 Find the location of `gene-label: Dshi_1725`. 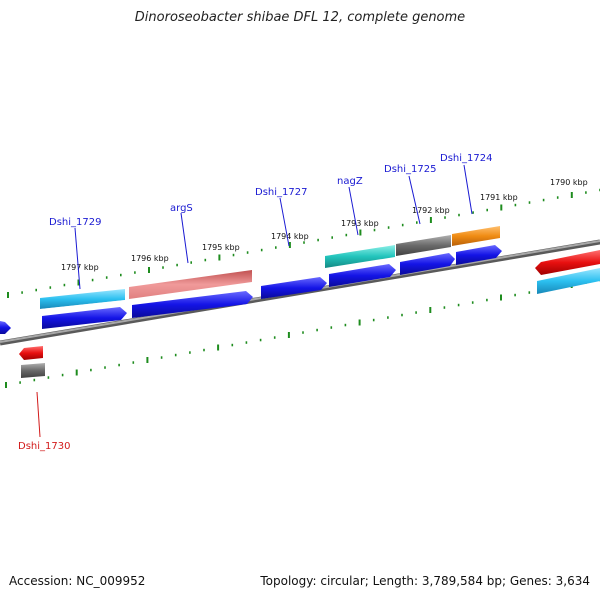

gene-label: Dshi_1725 is located at coordinates (410, 169).